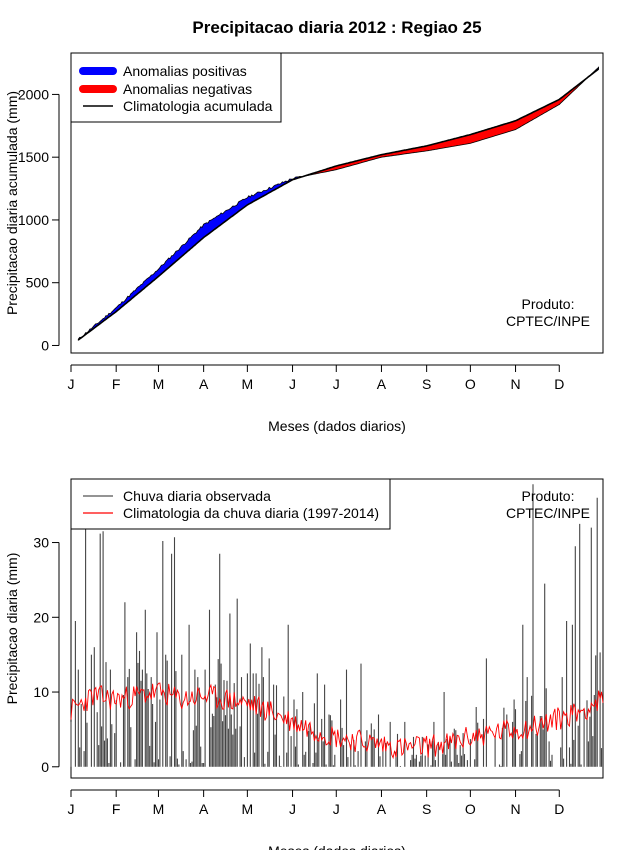 This screenshot has width=640, height=855. I want to click on p1-y-tick-label: 1000, so click(33, 220).